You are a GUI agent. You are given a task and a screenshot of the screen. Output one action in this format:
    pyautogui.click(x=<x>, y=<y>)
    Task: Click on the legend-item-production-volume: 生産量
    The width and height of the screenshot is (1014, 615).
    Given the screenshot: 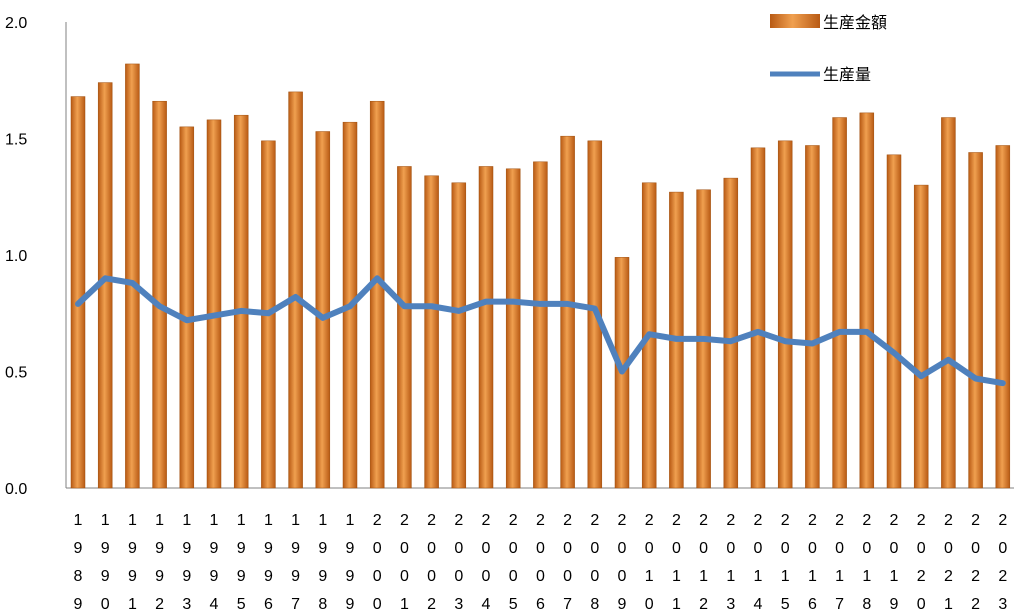 What is the action you would take?
    pyautogui.click(x=820, y=75)
    